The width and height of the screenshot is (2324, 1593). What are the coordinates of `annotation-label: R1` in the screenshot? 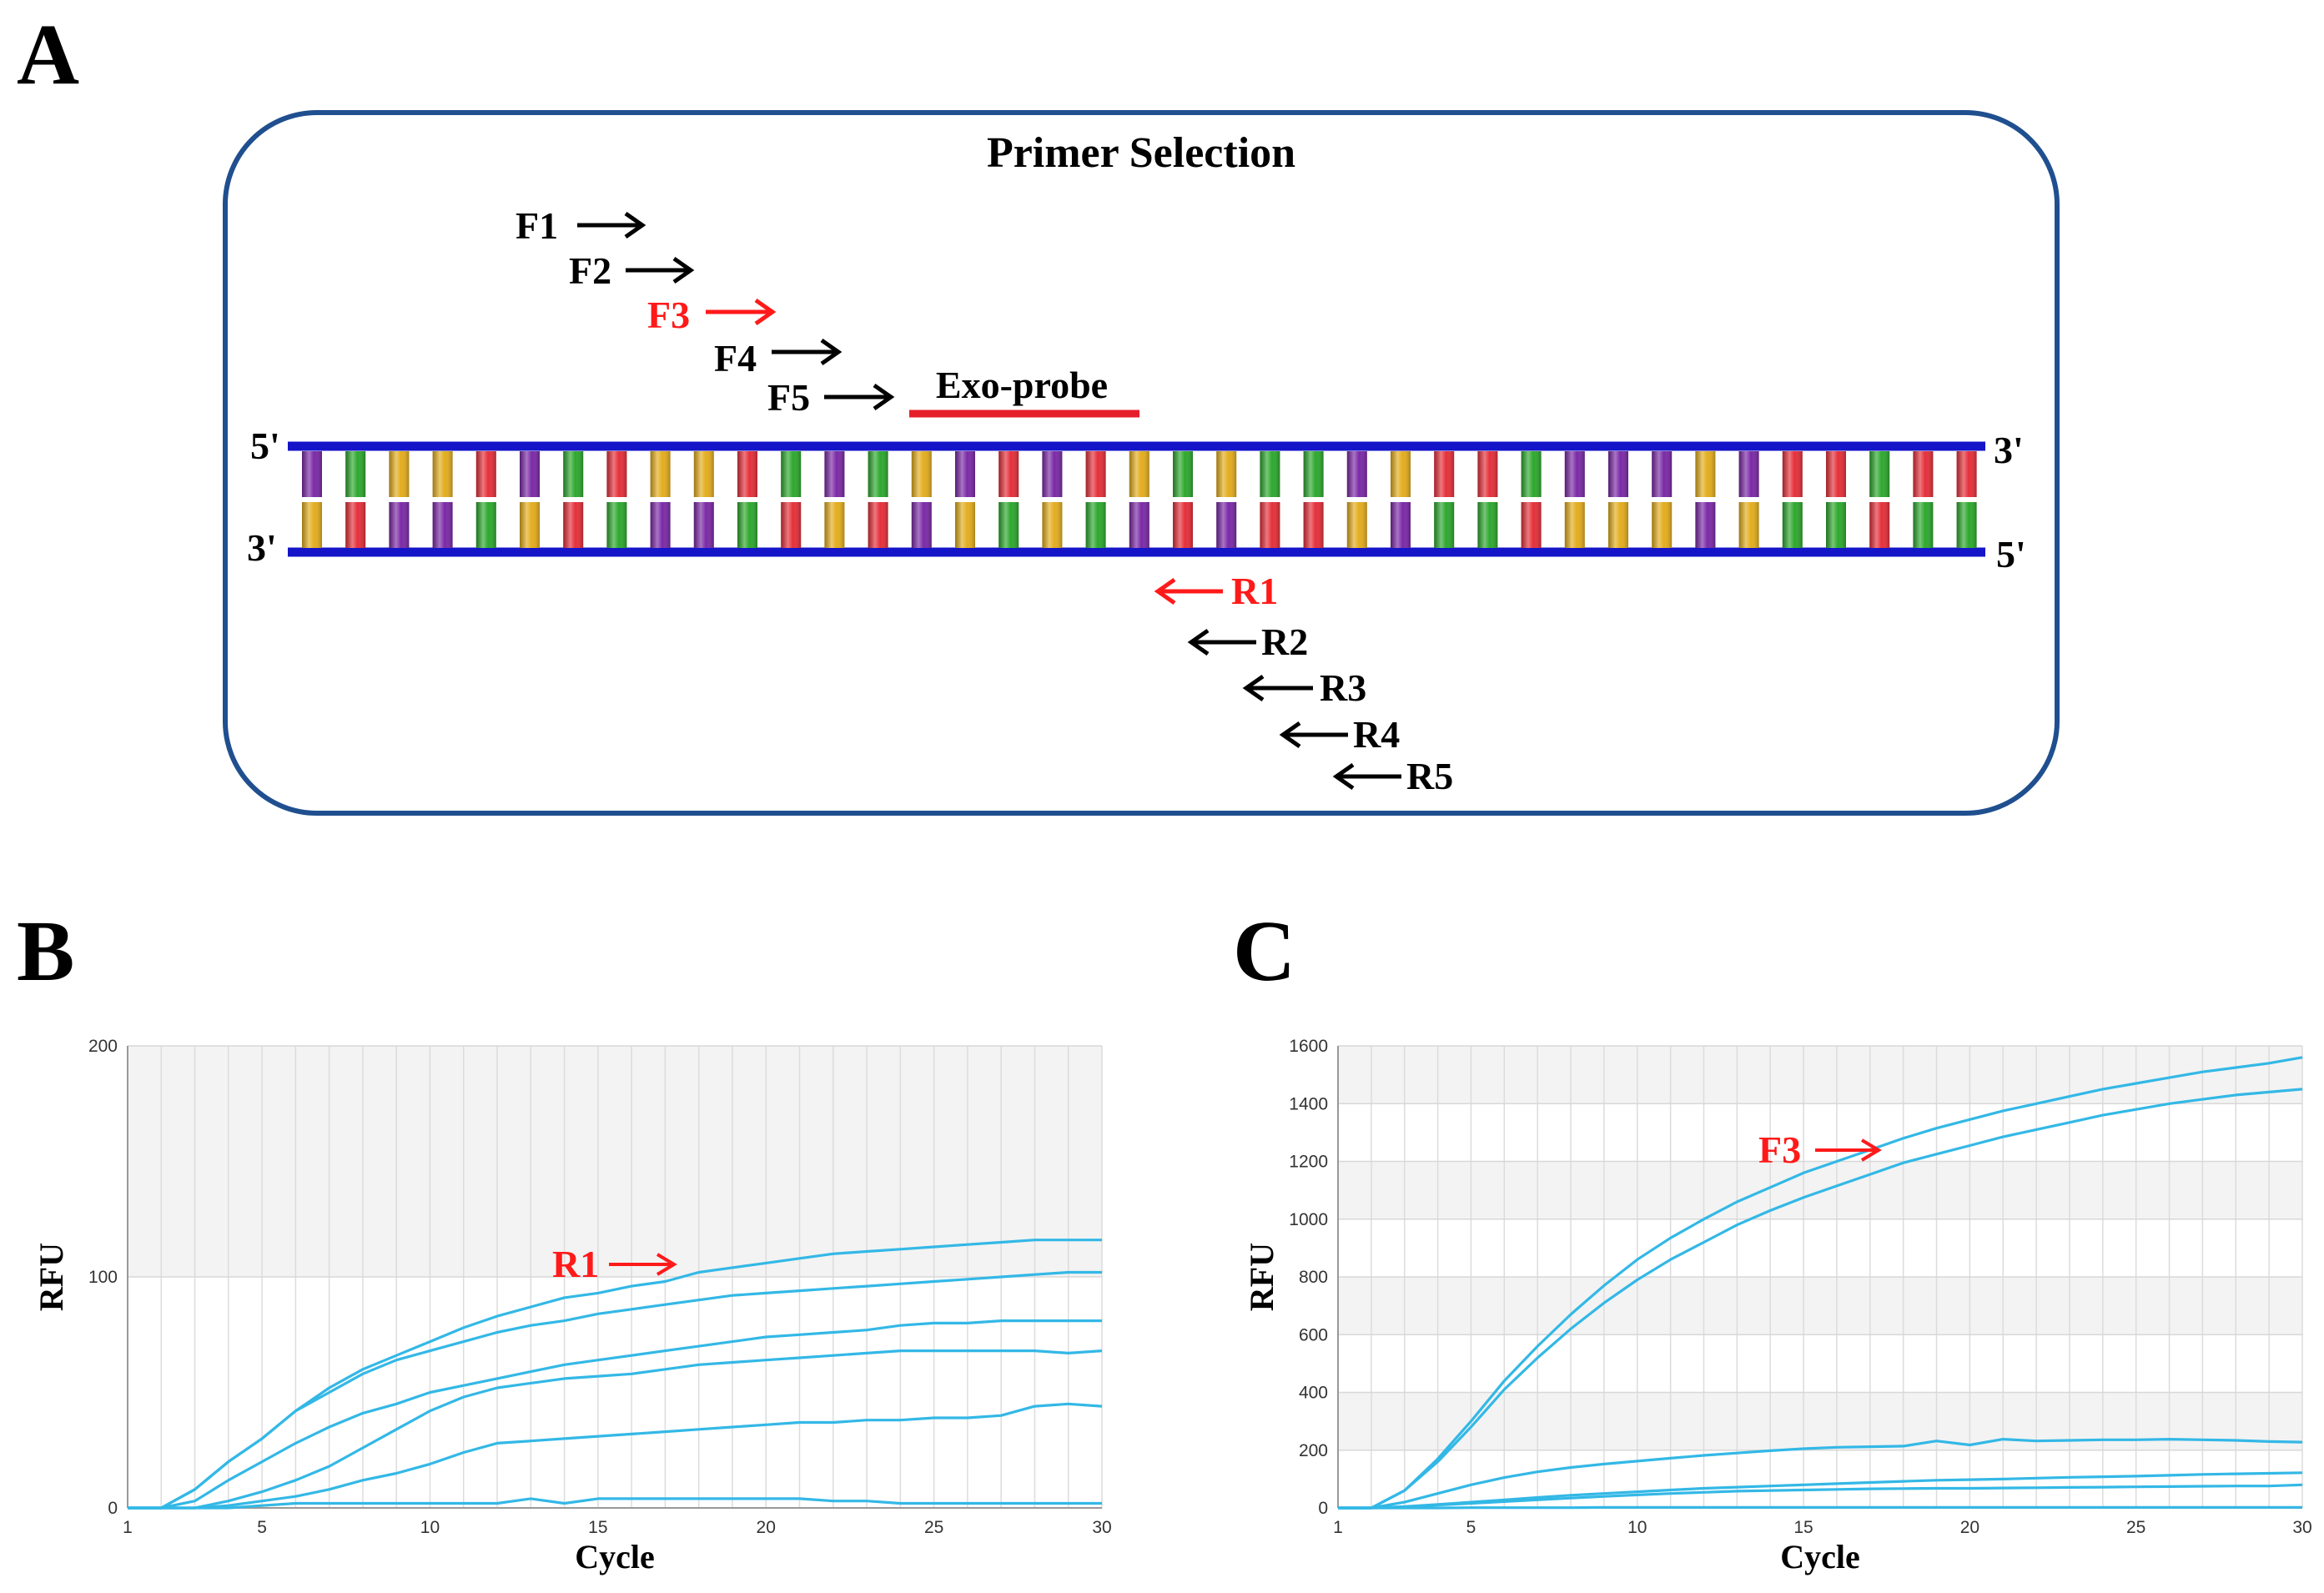 It's located at (575, 1264).